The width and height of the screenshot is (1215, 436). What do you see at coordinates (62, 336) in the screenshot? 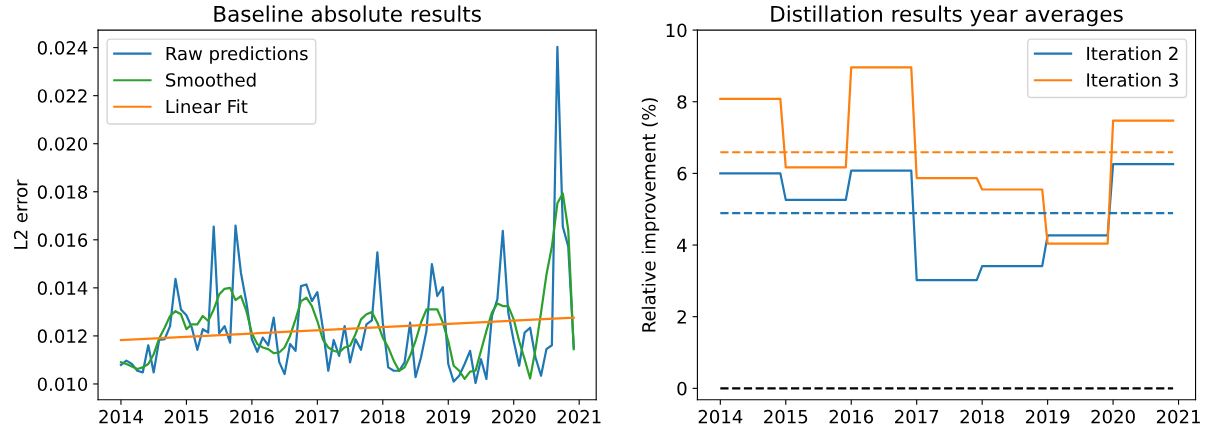
I see `y-tick-label: 0.012` at bounding box center [62, 336].